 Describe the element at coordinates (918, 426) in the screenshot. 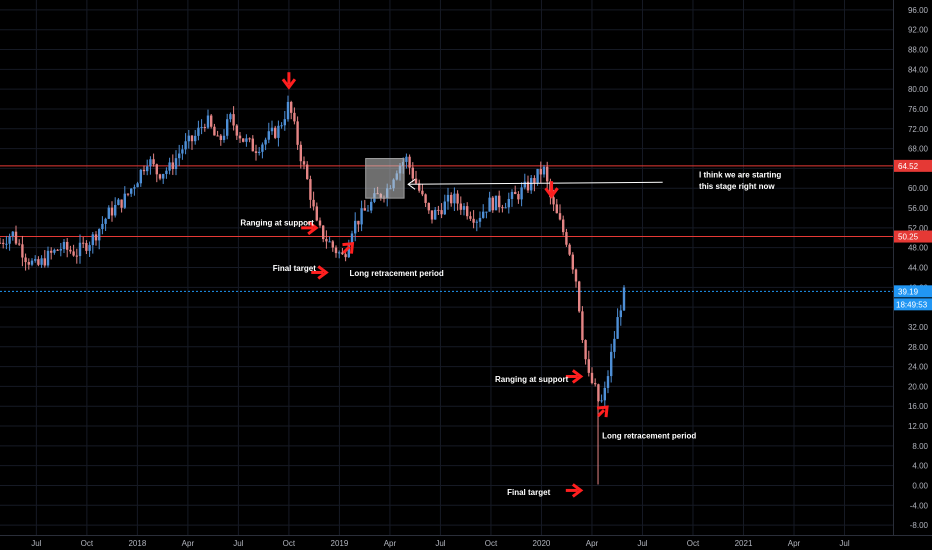

I see `price-tick-label: 12.00` at that location.